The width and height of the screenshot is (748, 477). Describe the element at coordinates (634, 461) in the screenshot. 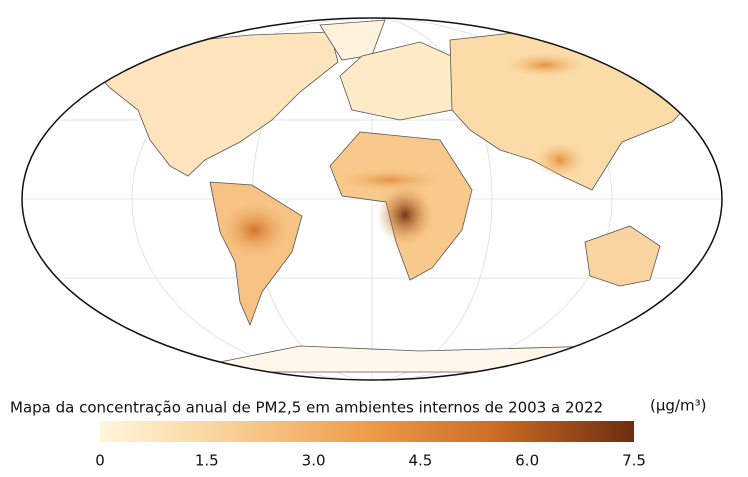

I see `colorbar-tick-label: 7.5` at that location.